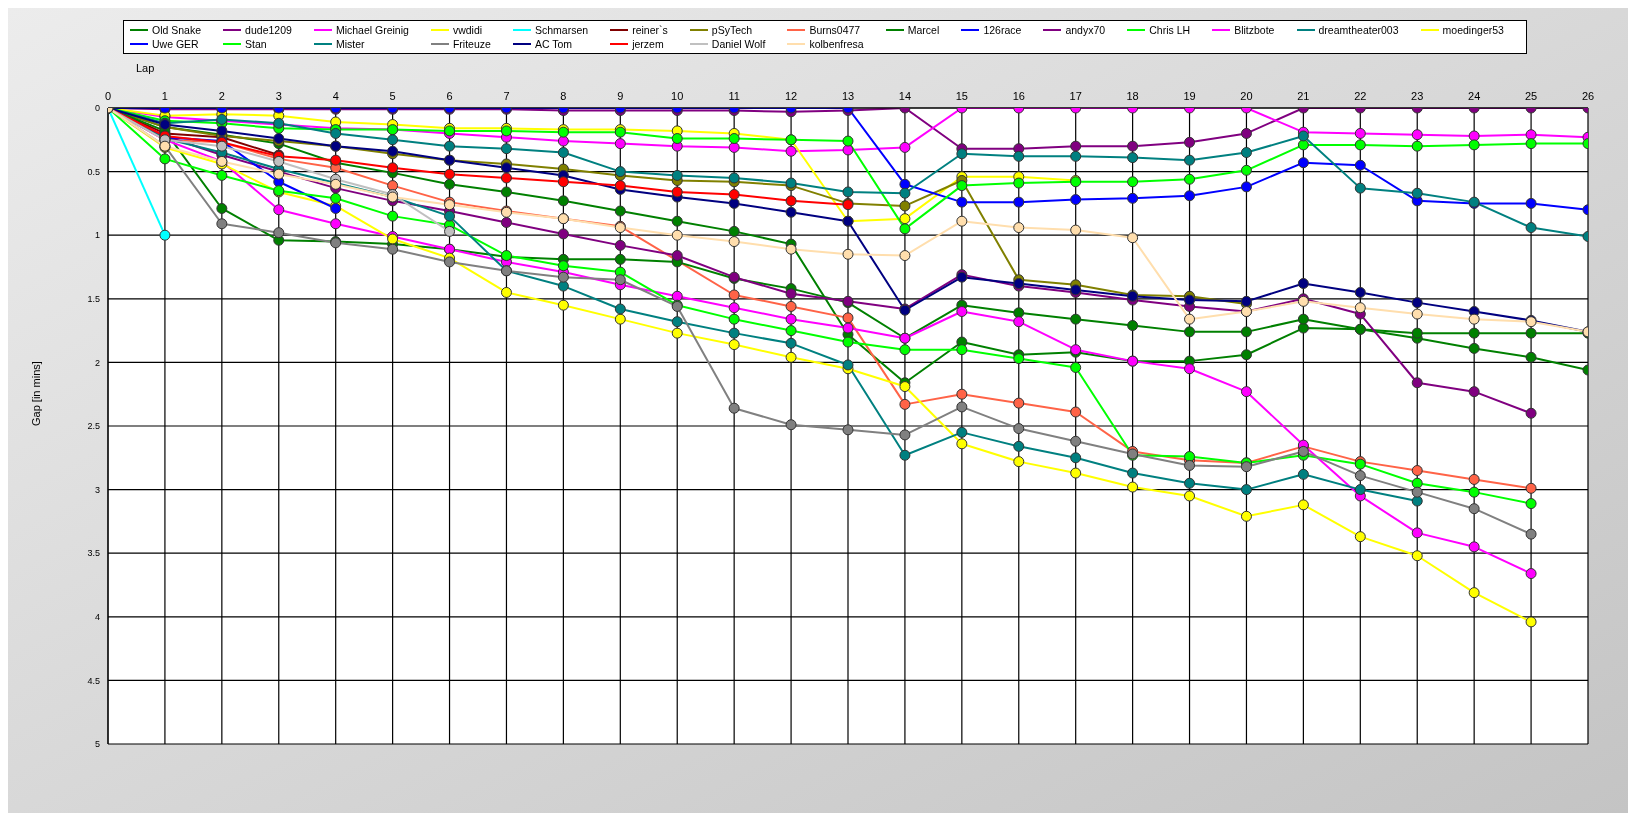  I want to click on x-tick-label: 7, so click(506, 96).